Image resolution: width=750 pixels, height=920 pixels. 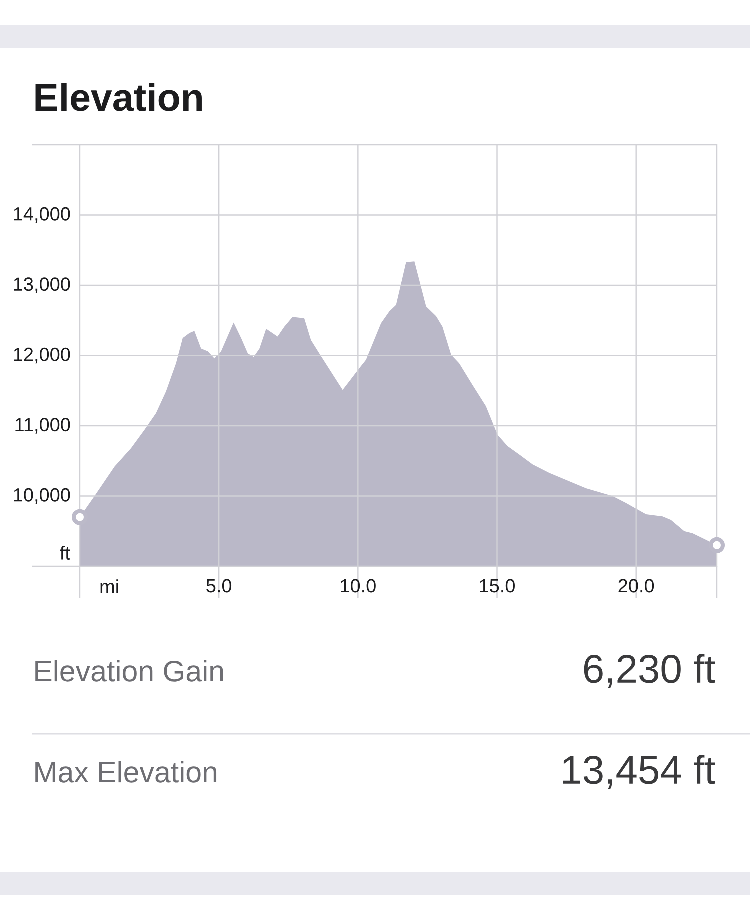 What do you see at coordinates (358, 586) in the screenshot?
I see `x-tick-label: 10.0` at bounding box center [358, 586].